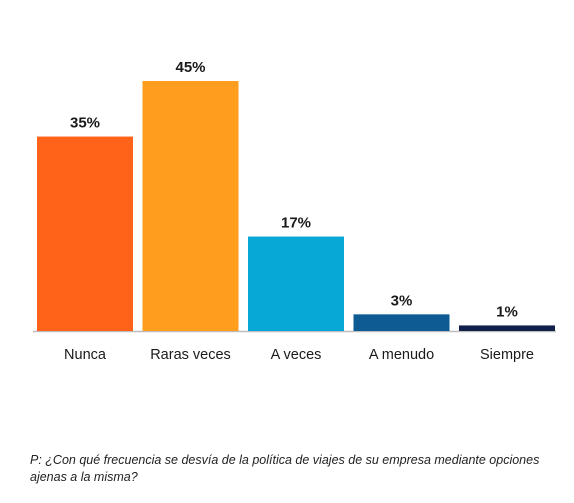 The height and width of the screenshot is (503, 574). Describe the element at coordinates (402, 300) in the screenshot. I see `data-label-3: 3%` at that location.